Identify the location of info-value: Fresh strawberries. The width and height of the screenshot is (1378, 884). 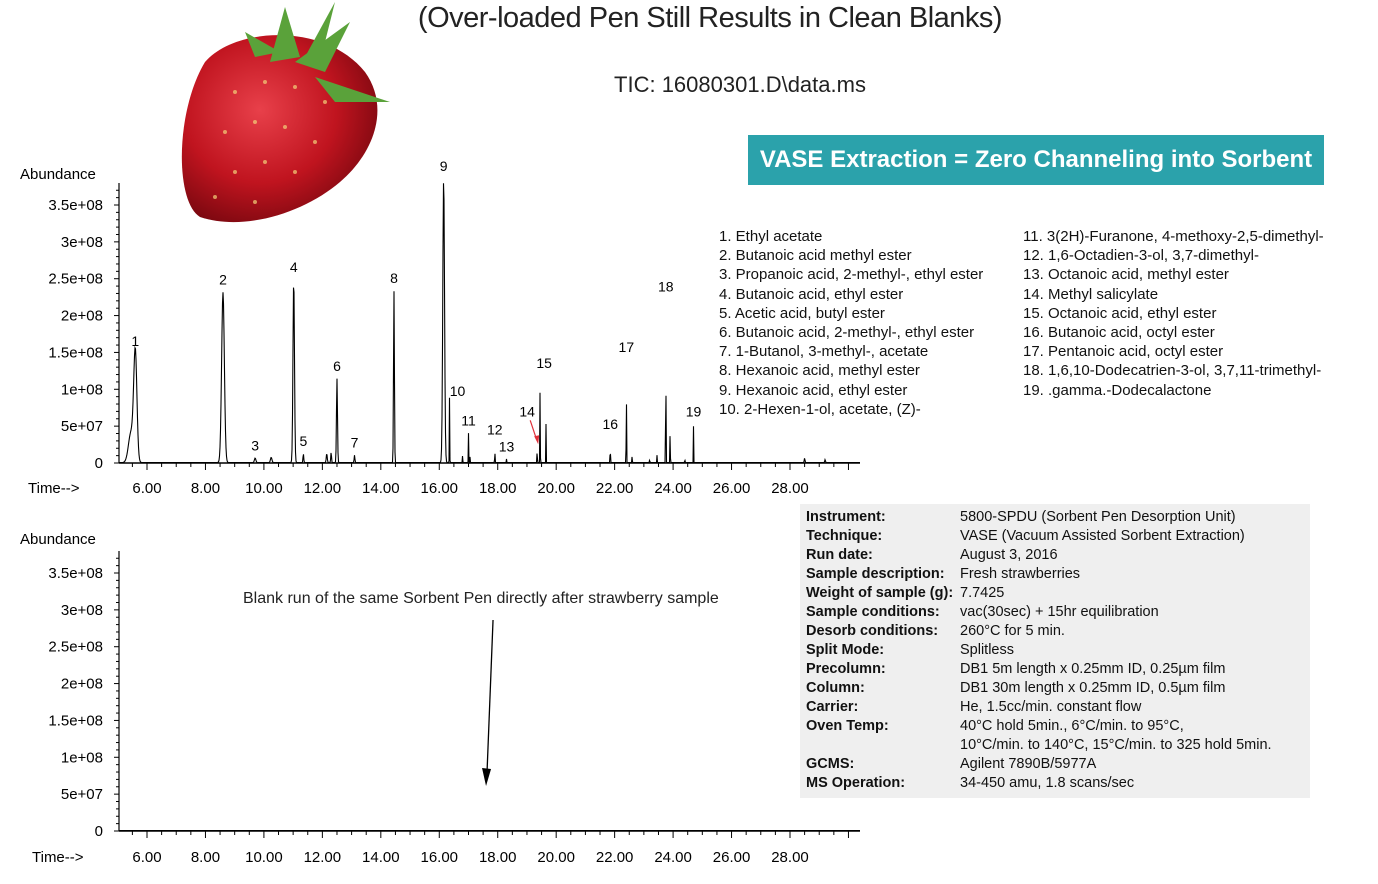
(1020, 574).